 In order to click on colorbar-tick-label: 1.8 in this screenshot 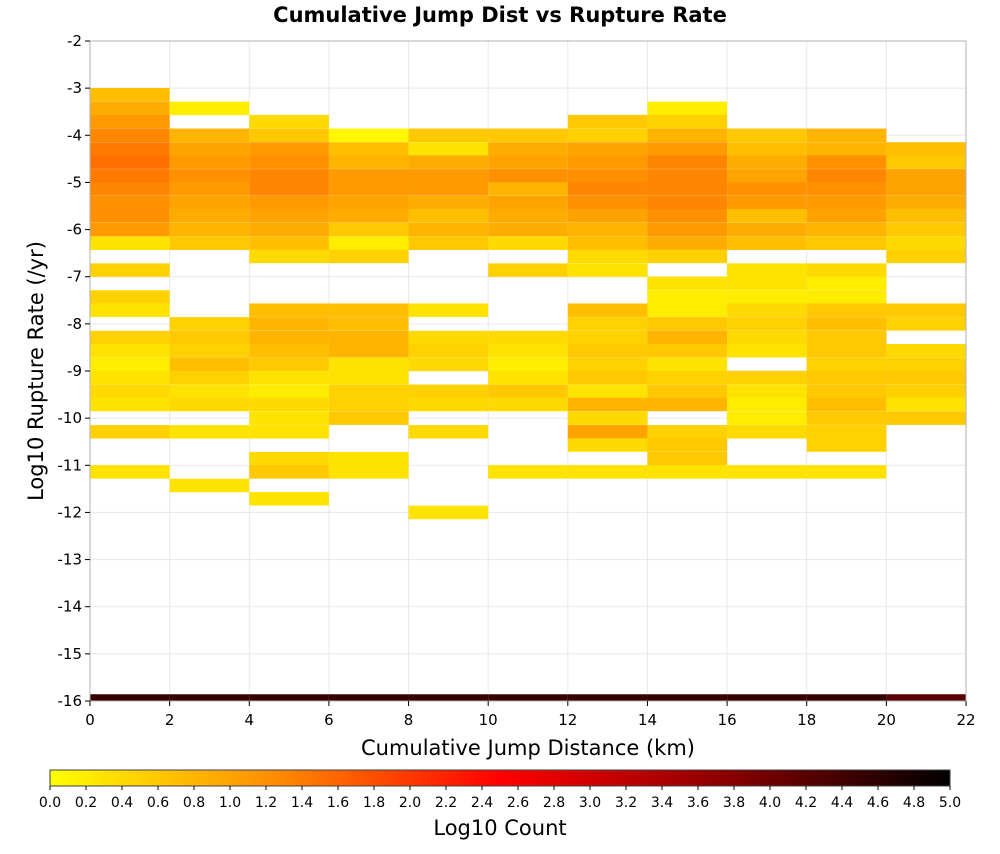, I will do `click(374, 803)`.